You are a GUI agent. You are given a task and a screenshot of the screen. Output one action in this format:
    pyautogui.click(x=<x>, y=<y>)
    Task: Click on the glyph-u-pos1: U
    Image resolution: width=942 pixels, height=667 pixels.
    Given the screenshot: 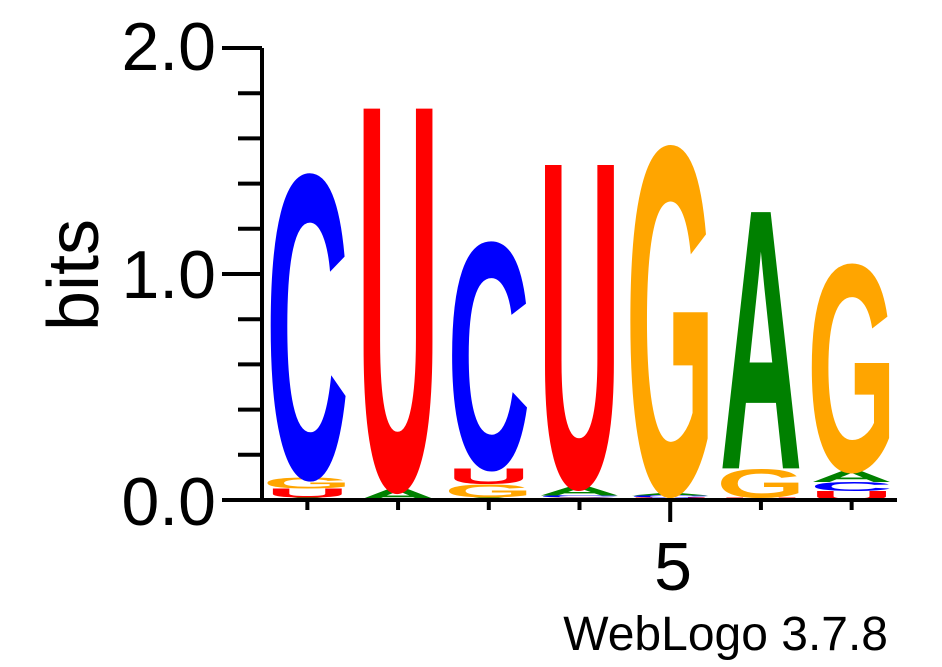 What is the action you would take?
    pyautogui.click(x=307, y=493)
    